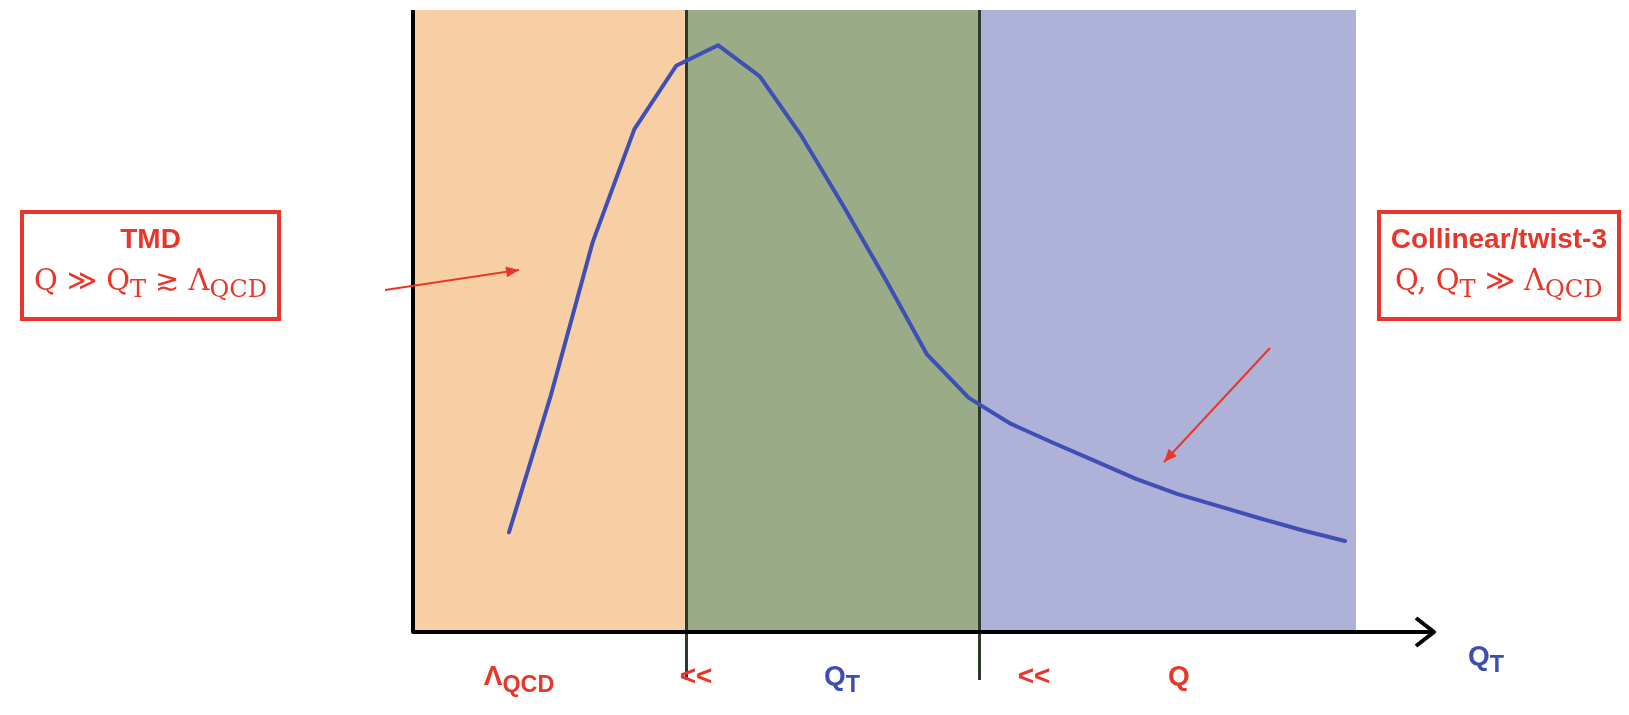 The width and height of the screenshot is (1629, 715). I want to click on text: Q, so click(1179, 676).